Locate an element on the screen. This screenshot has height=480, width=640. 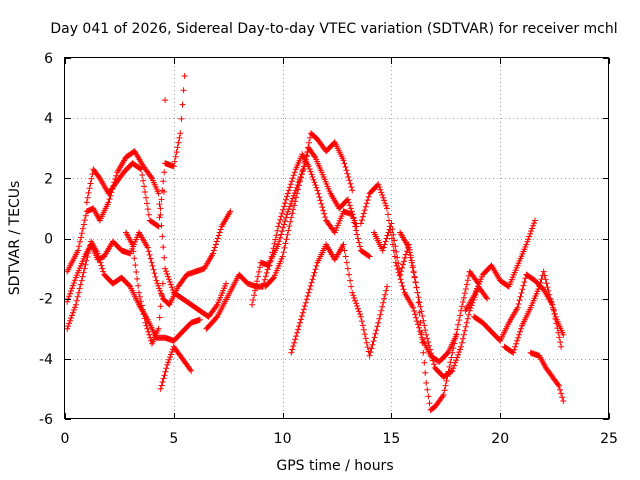
y-tick-label: -4 is located at coordinates (46, 360).